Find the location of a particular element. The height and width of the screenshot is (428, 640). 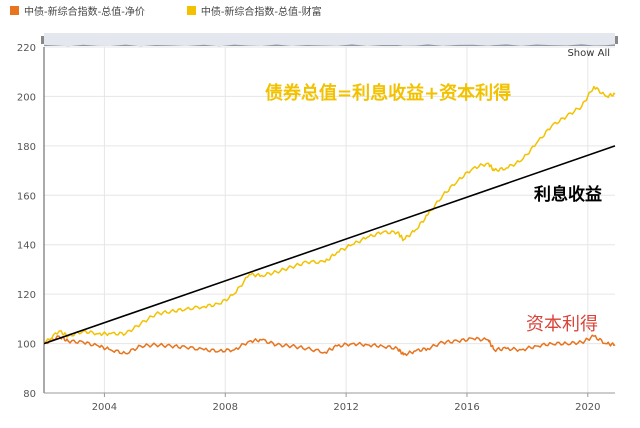

legend-swatch-net-price is located at coordinates (14, 10).